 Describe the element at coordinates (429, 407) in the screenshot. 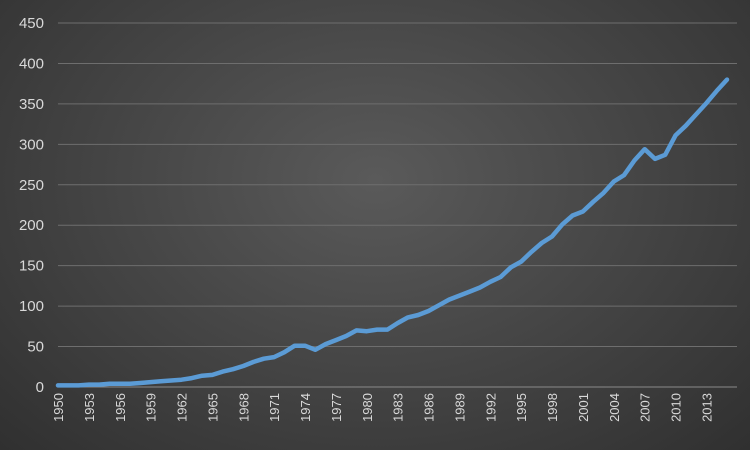

I see `x-tick-label: 1986` at that location.